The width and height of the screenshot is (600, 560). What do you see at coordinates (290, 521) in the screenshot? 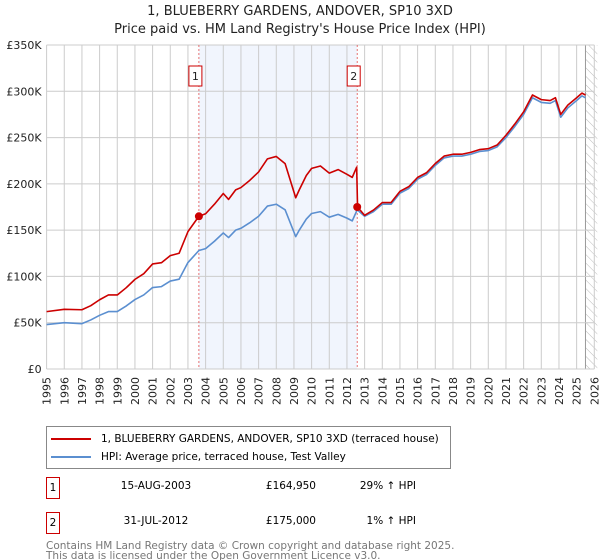
I see `transaction-price: £175,000` at bounding box center [290, 521].